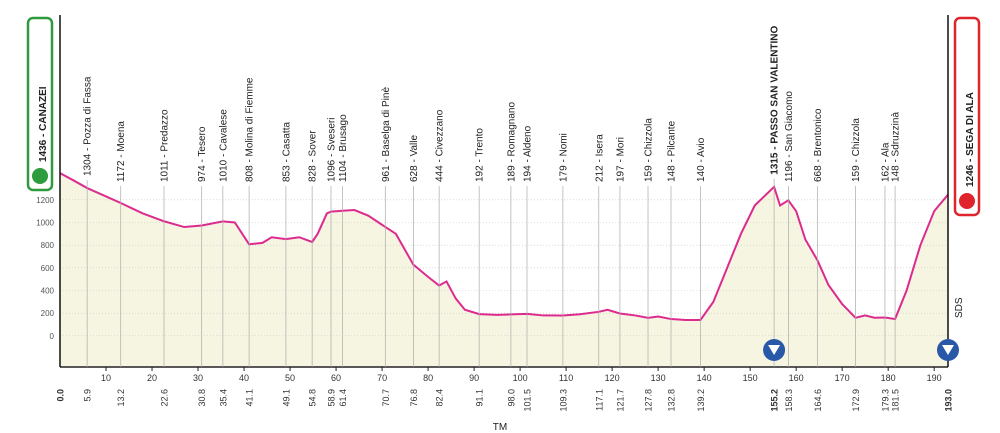 This screenshot has height=433, width=1000. I want to click on km-label: 121.7, so click(620, 400).